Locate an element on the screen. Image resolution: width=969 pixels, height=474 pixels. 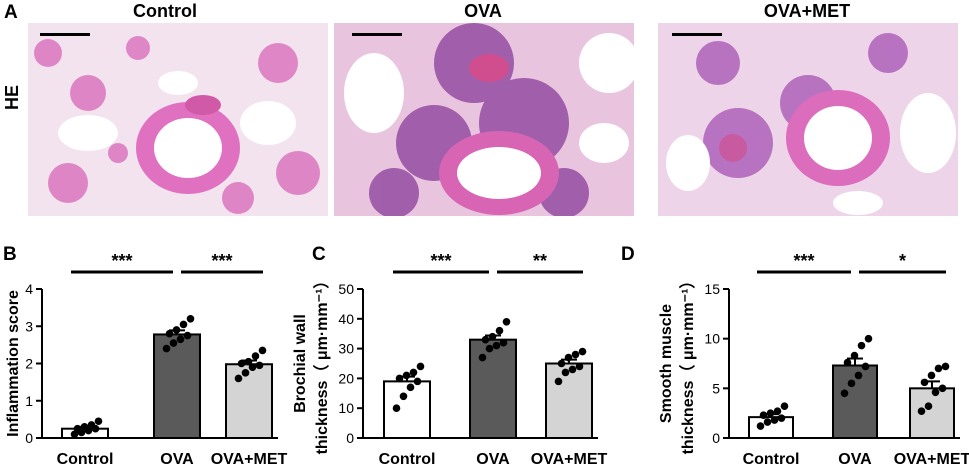
micrograph-ova is located at coordinates (484, 119).